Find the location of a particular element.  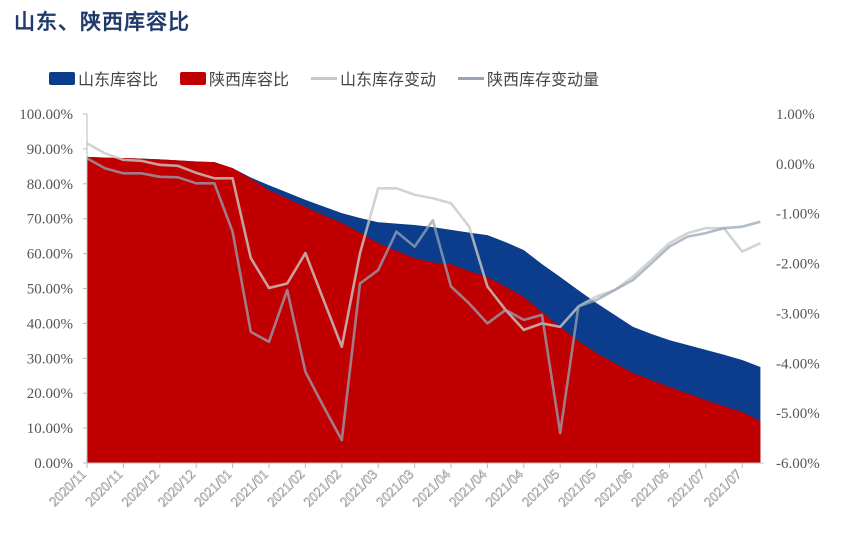

right-axis-tick-label: -1.00% is located at coordinates (798, 215).